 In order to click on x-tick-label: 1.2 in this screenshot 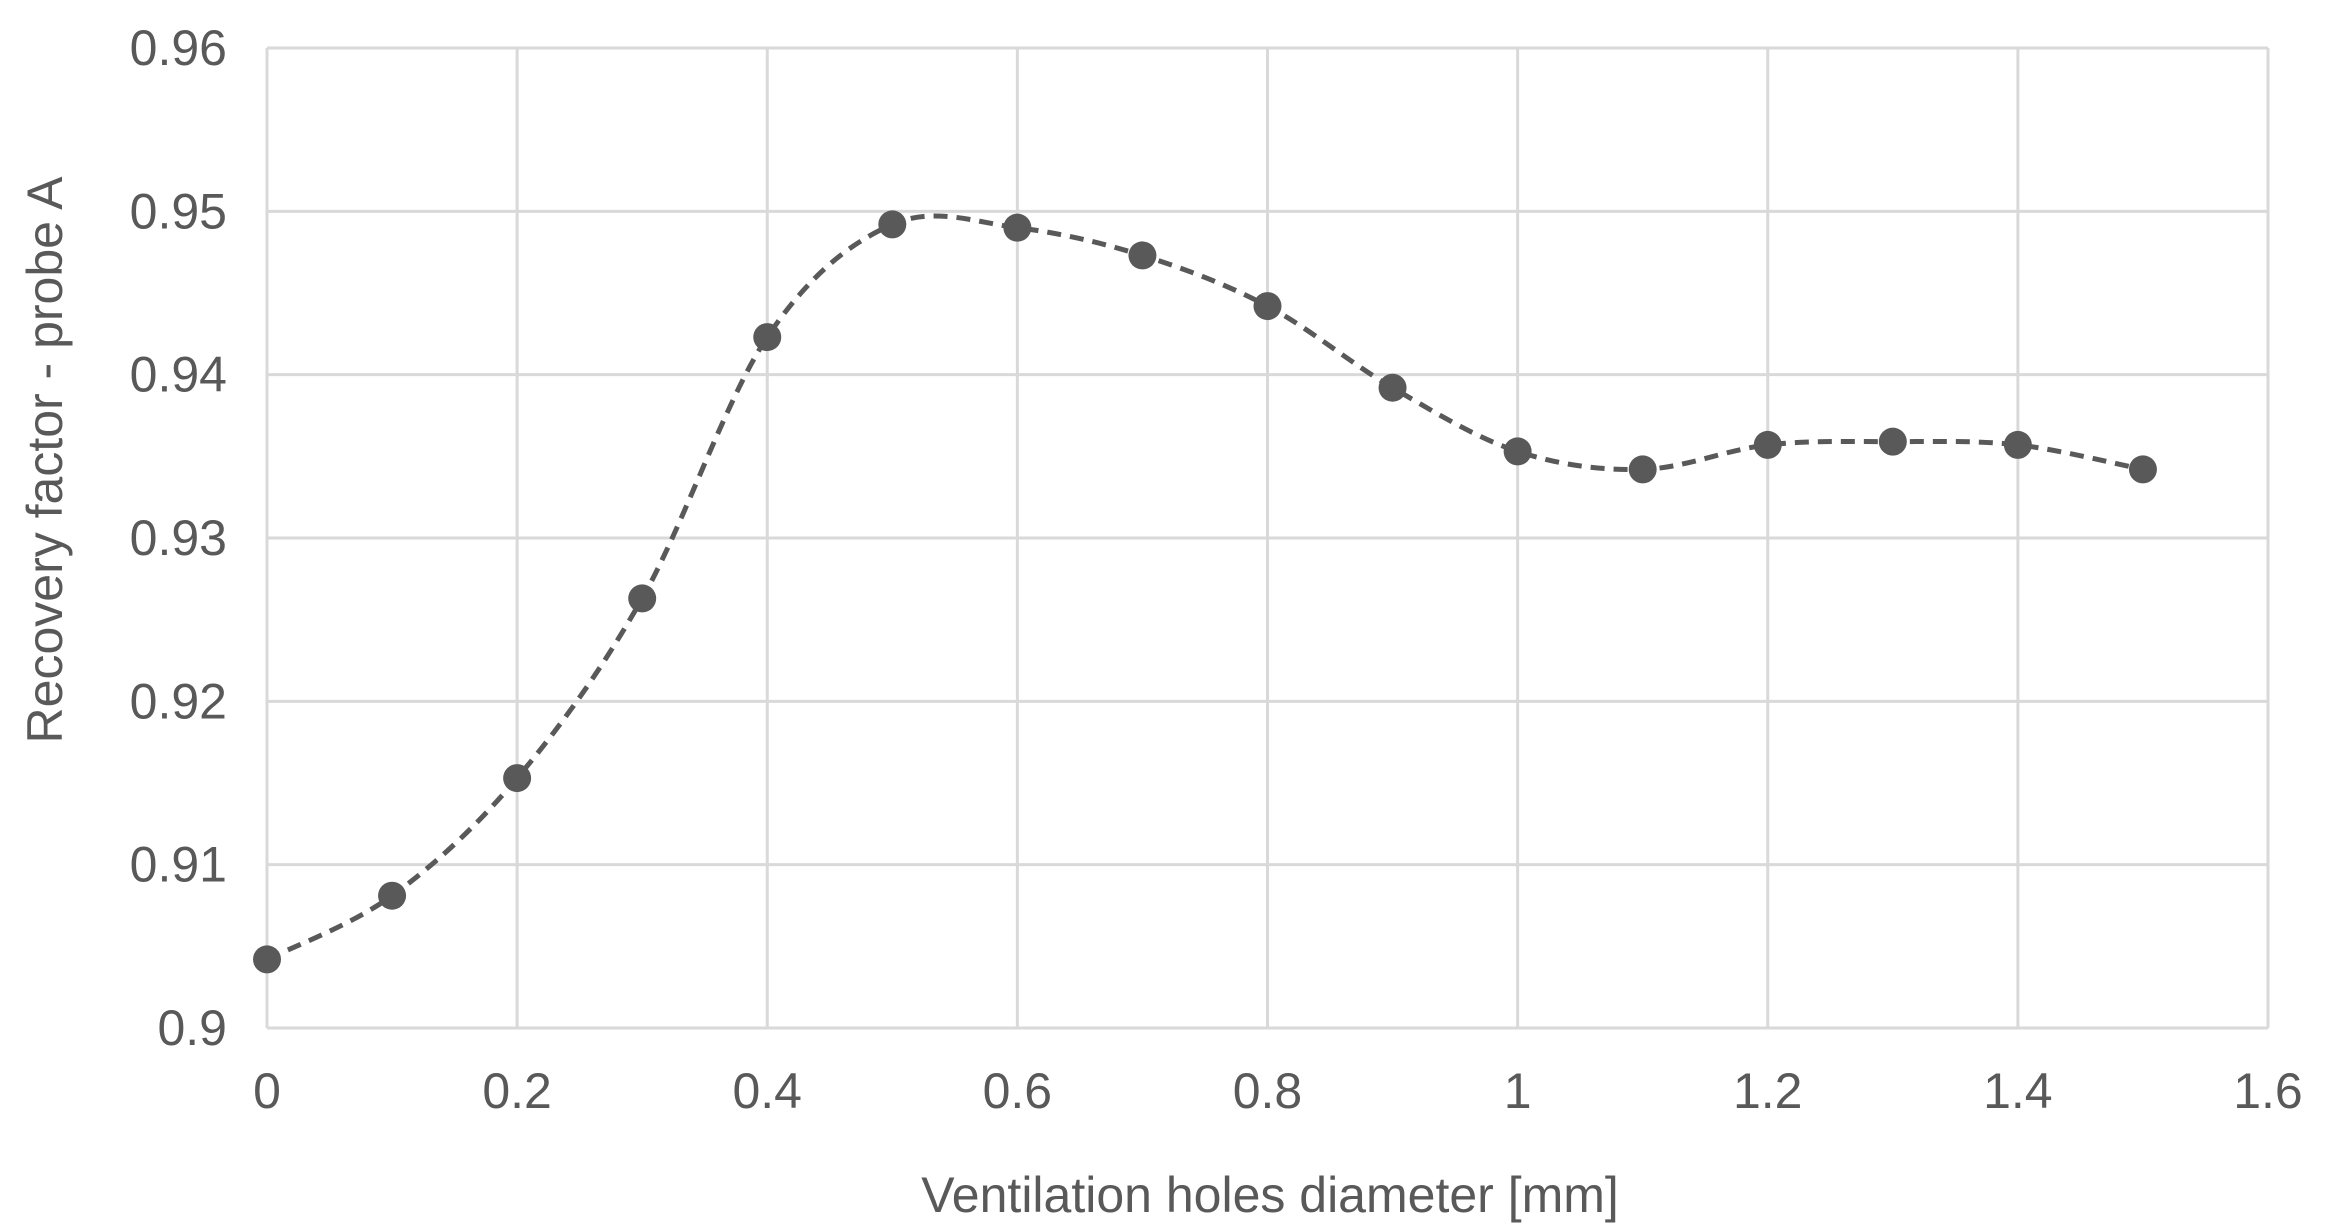, I will do `click(1768, 1091)`.